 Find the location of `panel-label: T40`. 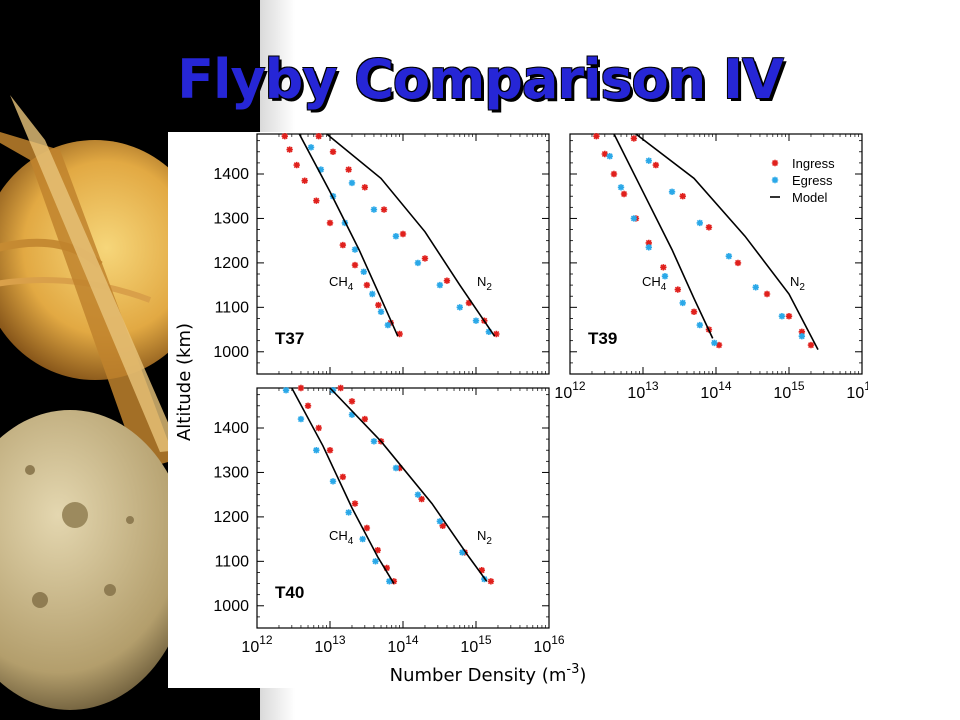

panel-label: T40 is located at coordinates (289, 592).